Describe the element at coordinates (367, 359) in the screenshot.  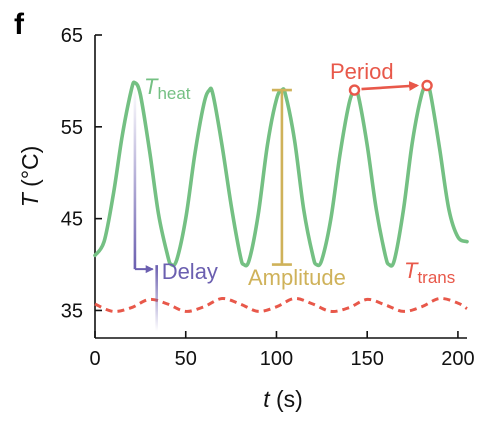
I see `x-tick-label: 150` at that location.